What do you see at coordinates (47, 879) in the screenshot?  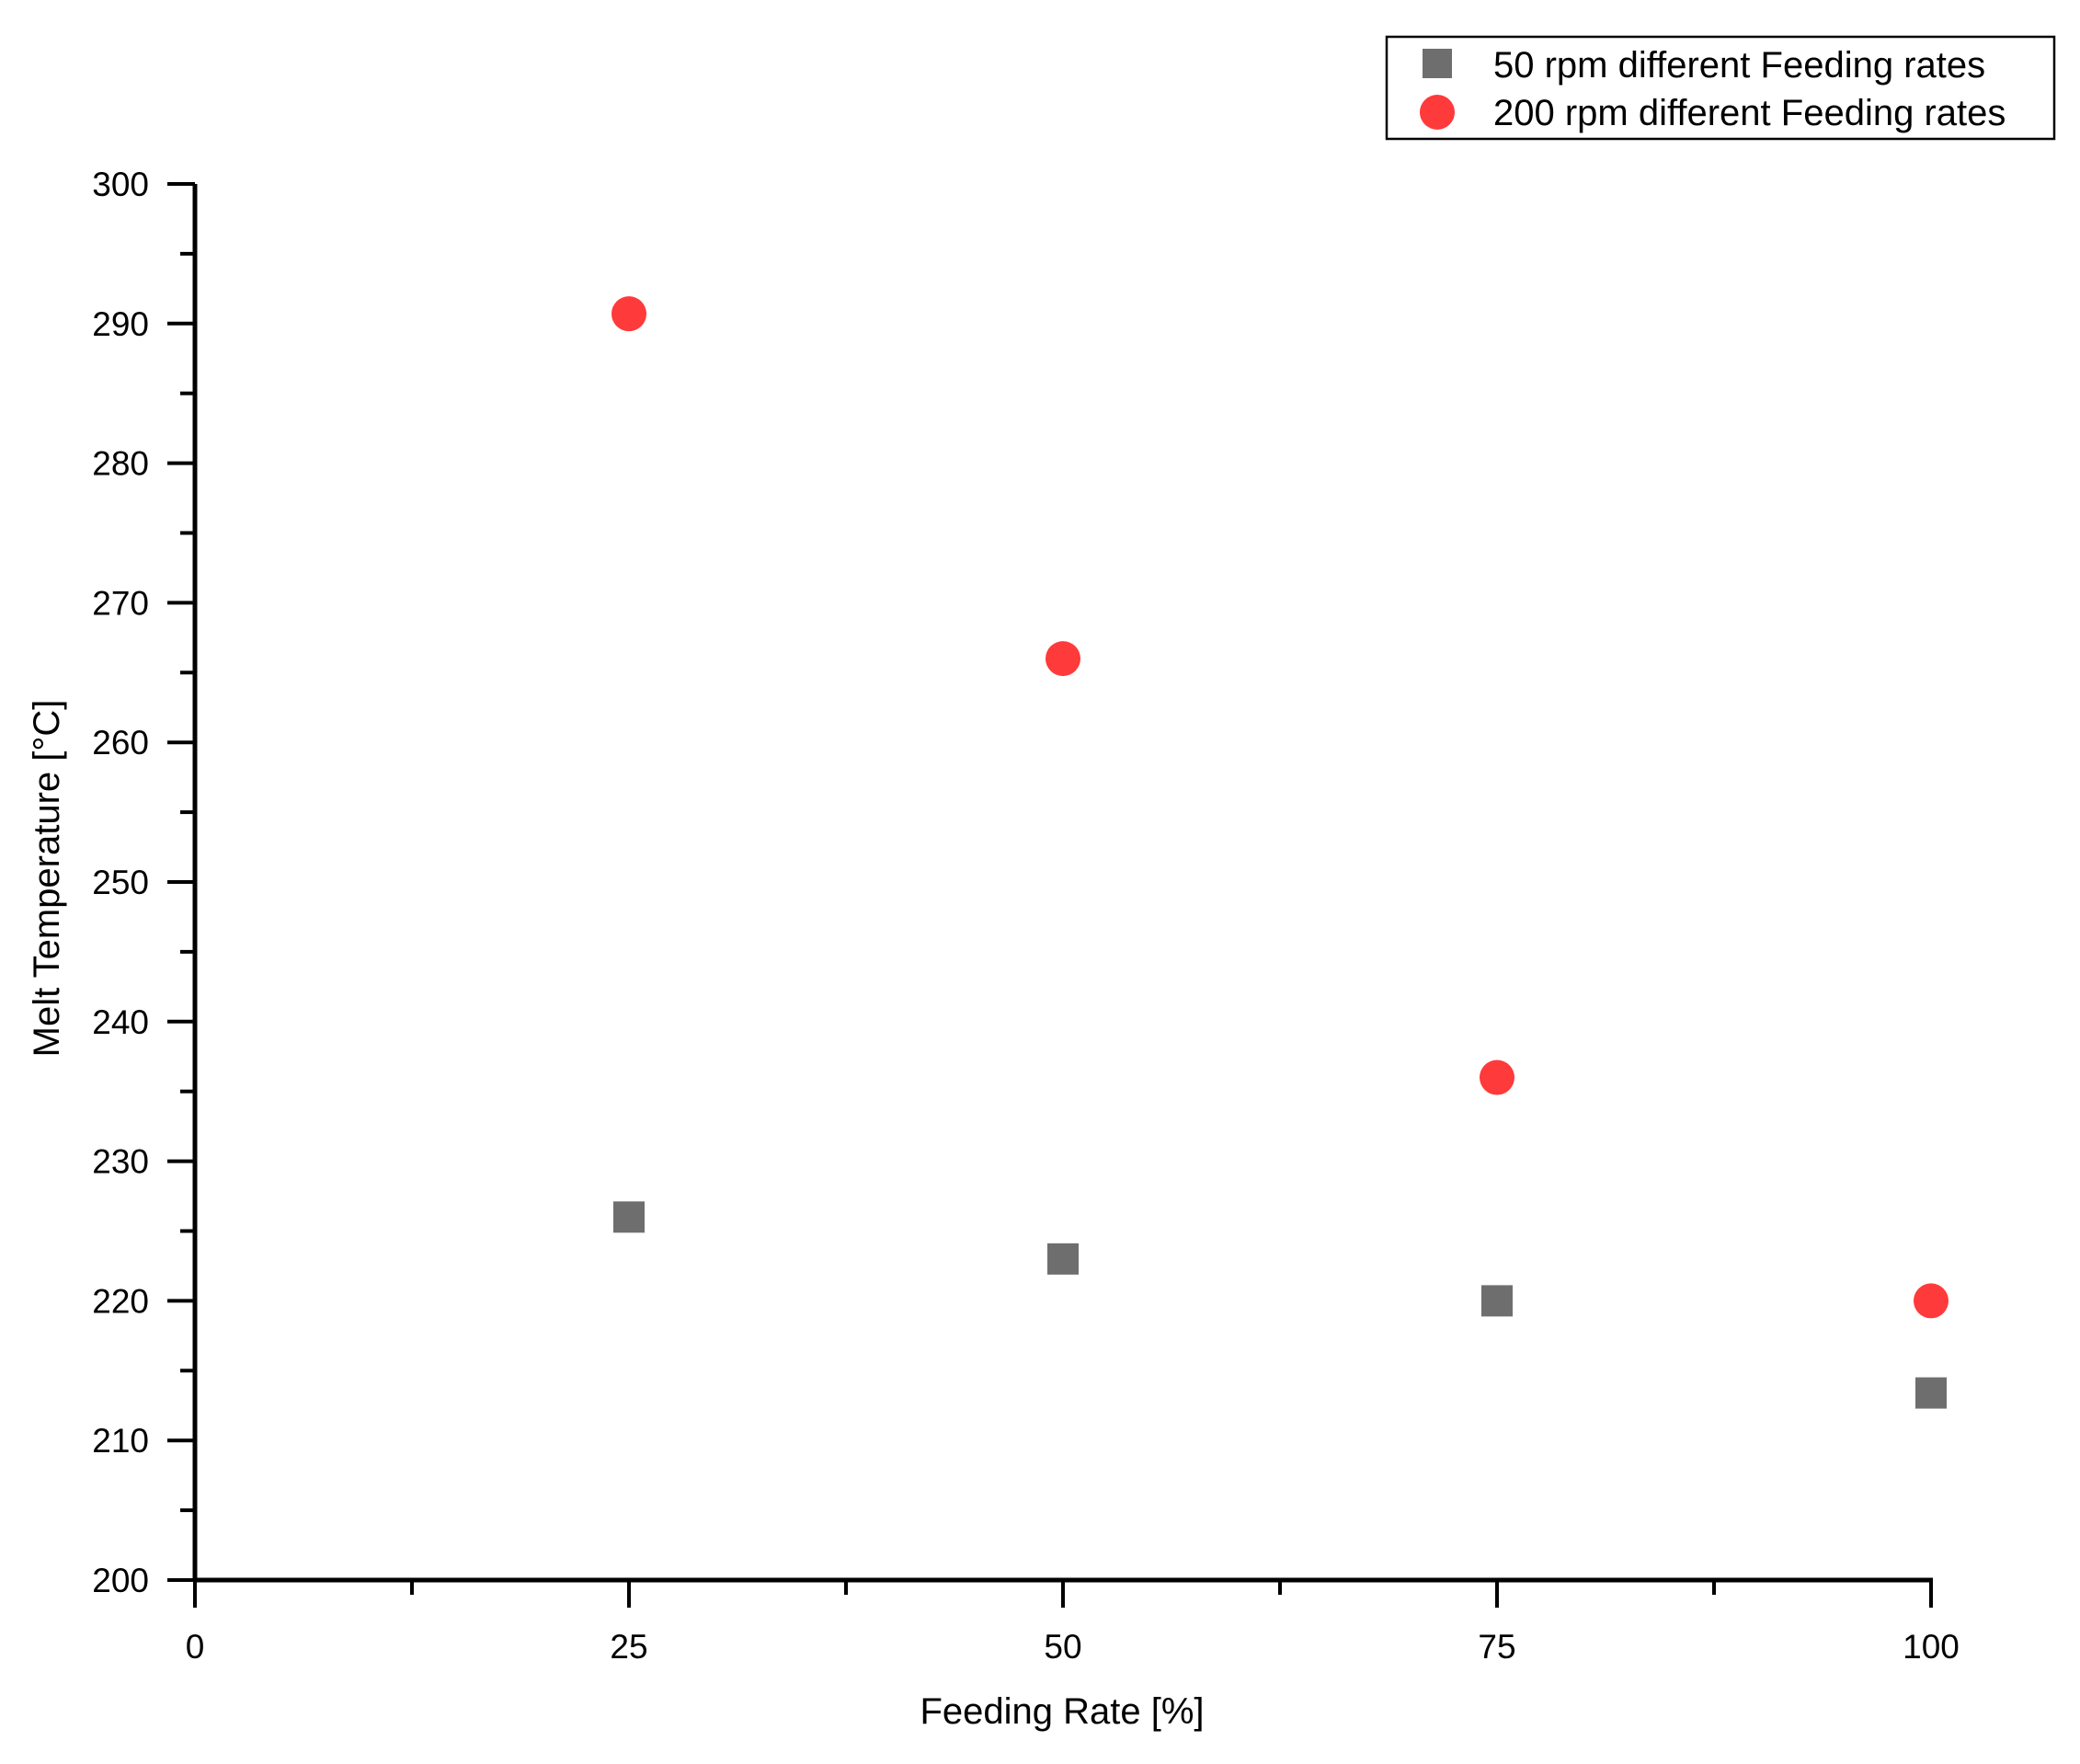 I see `y-axis-title: Melt Temperature [°C]` at bounding box center [47, 879].